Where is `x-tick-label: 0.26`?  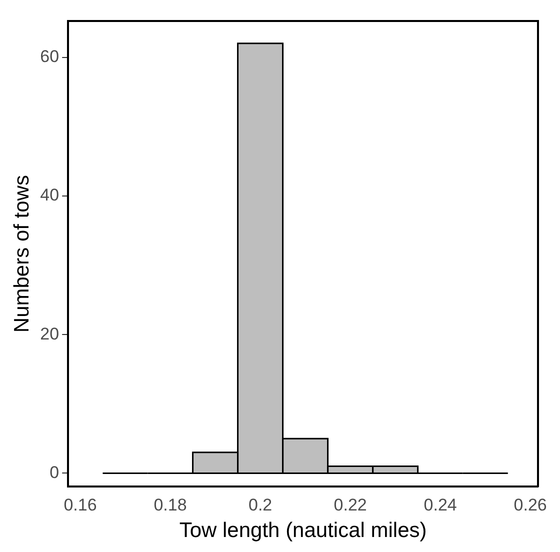
x-tick-label: 0.26 is located at coordinates (530, 504).